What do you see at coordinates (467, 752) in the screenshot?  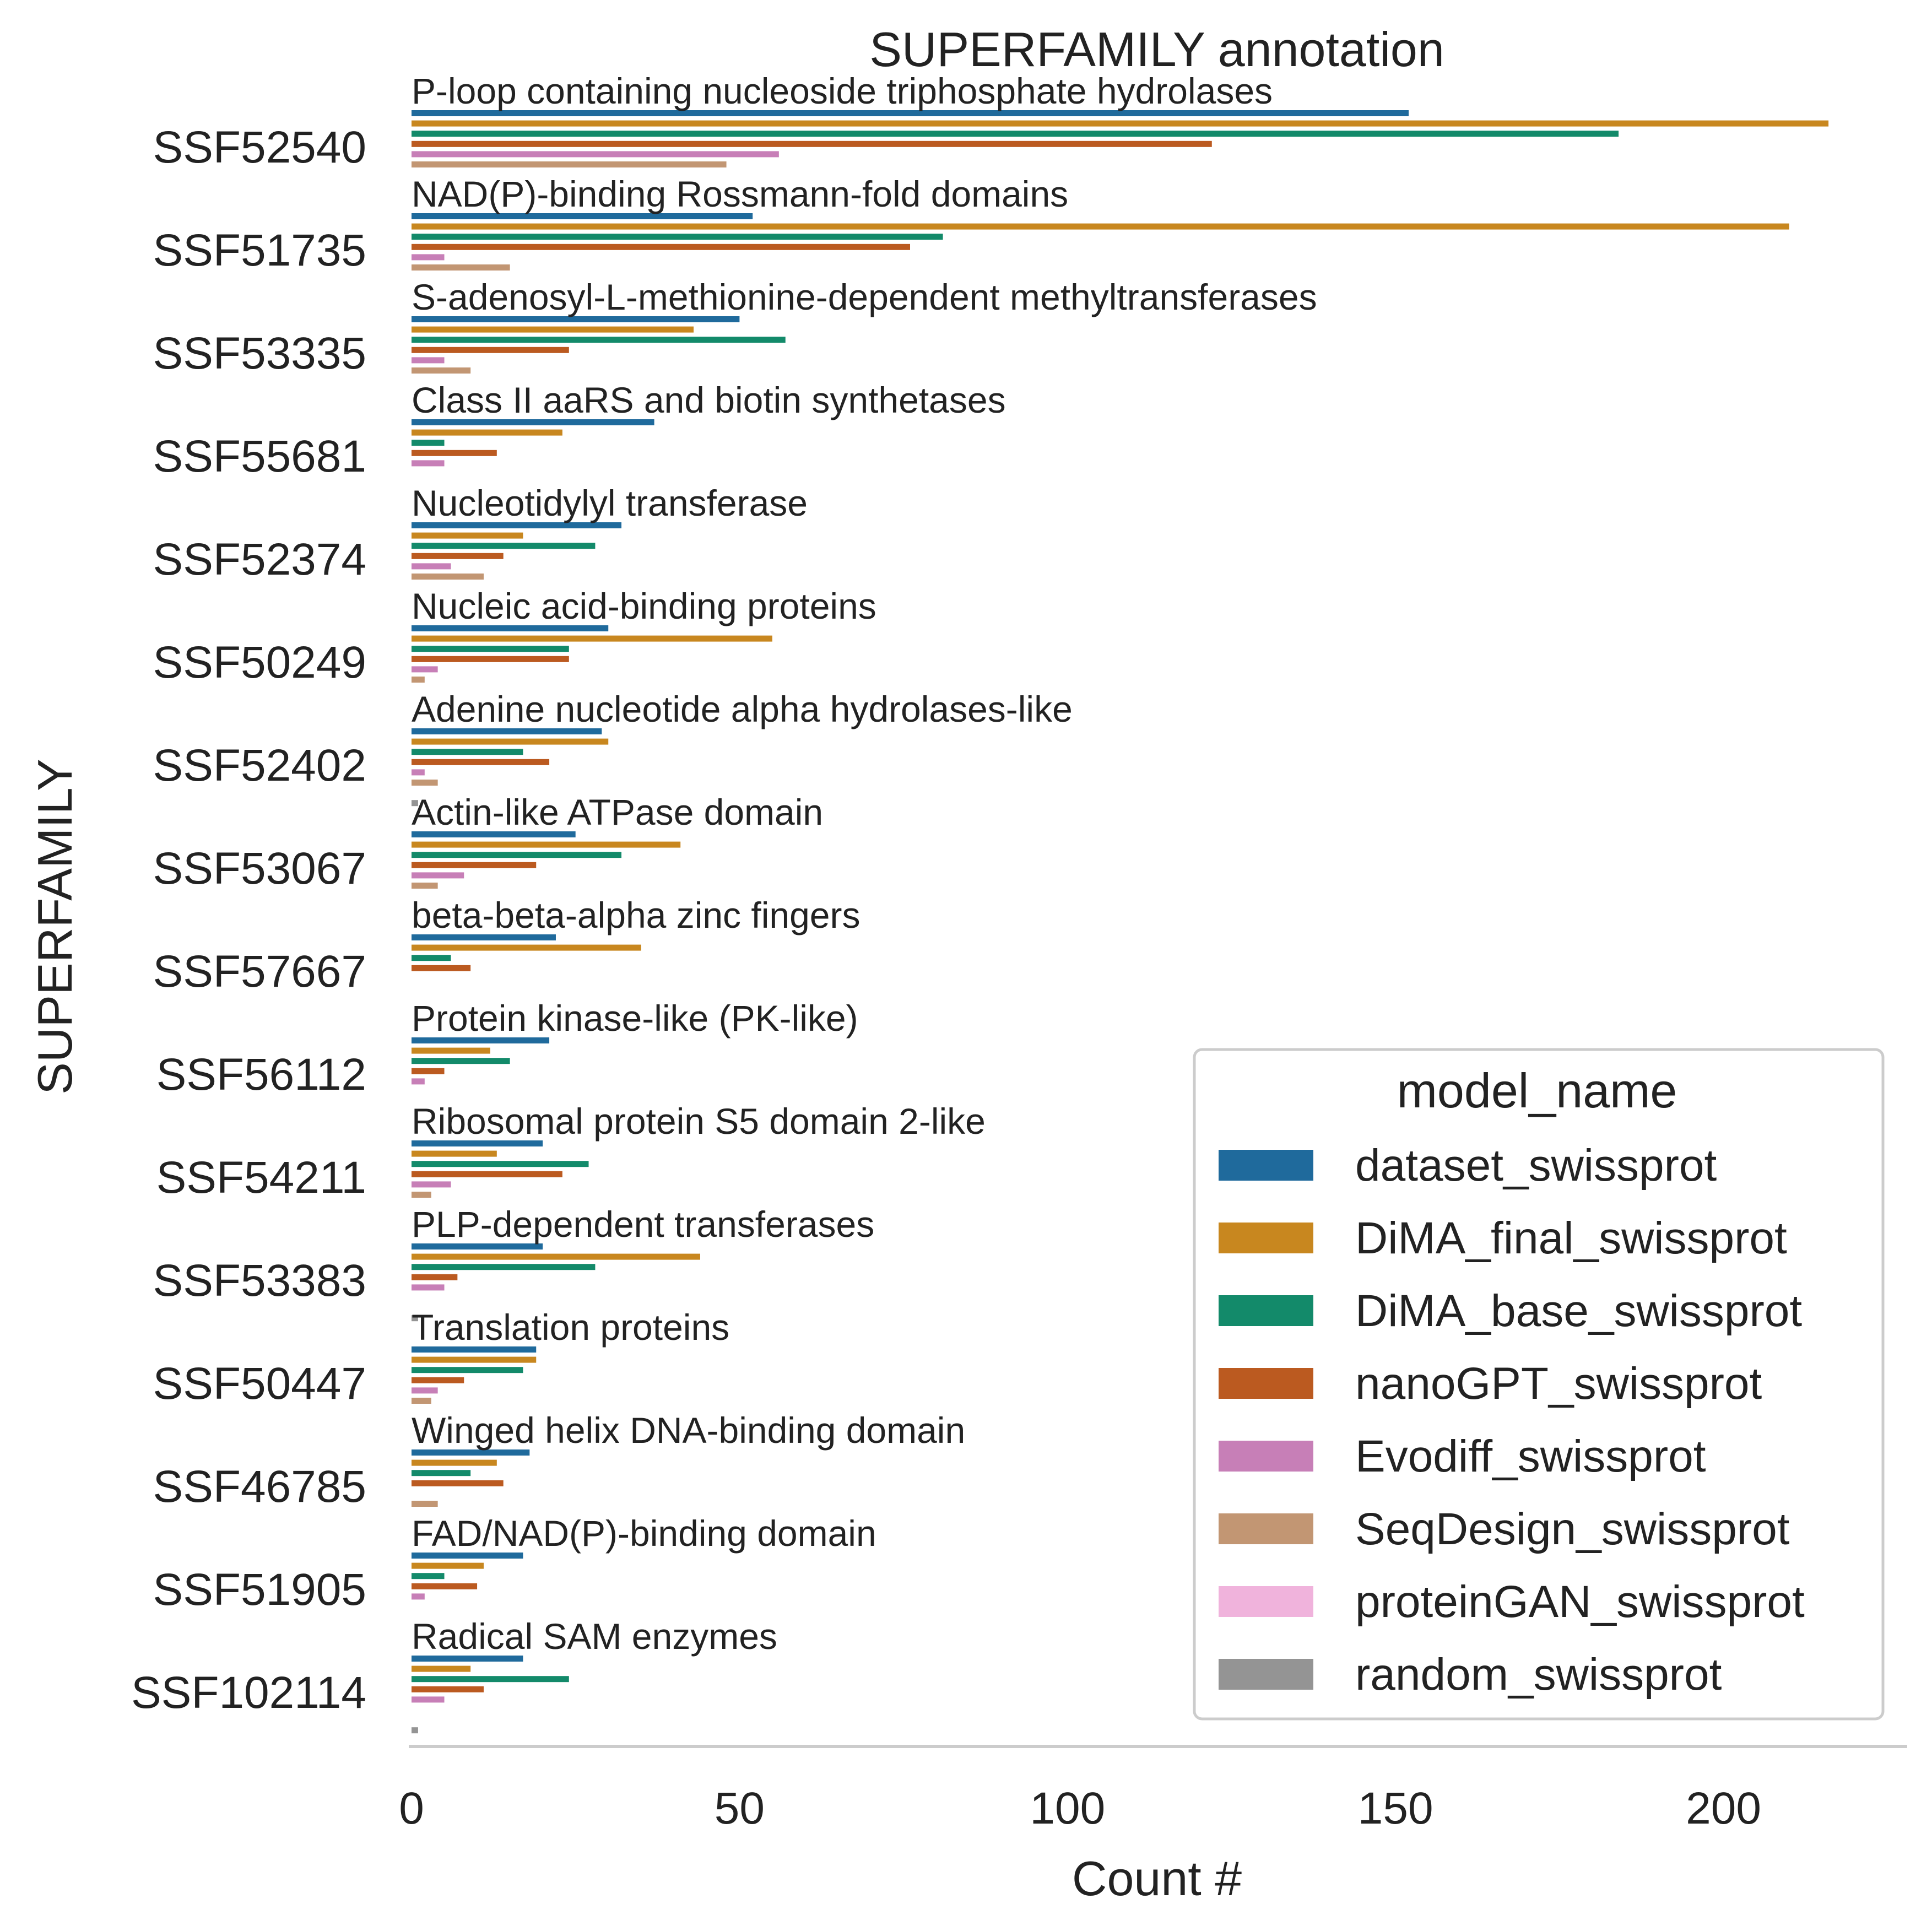 I see `bar-DiMA_base_swissprot-SSF52402` at bounding box center [467, 752].